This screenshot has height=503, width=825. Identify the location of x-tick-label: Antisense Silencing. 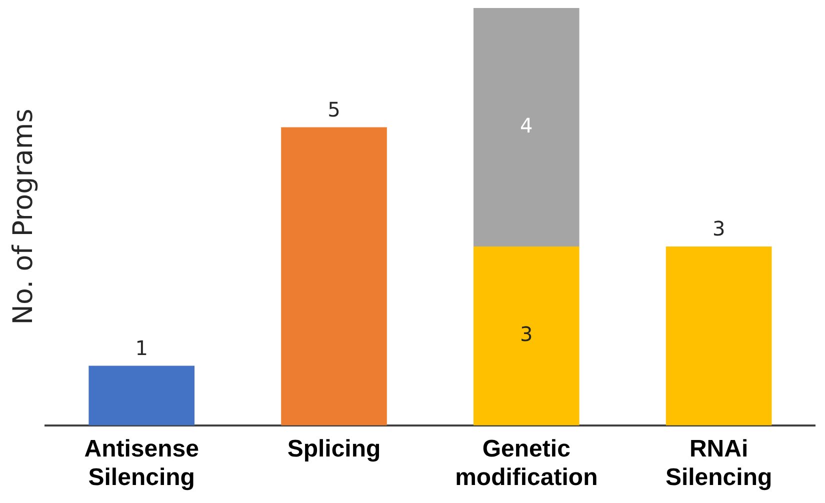
(141, 463).